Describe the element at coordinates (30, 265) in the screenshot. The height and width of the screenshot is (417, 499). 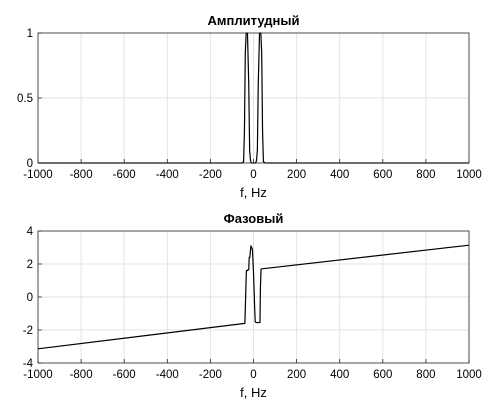
I see `y-tick-label: 2` at that location.